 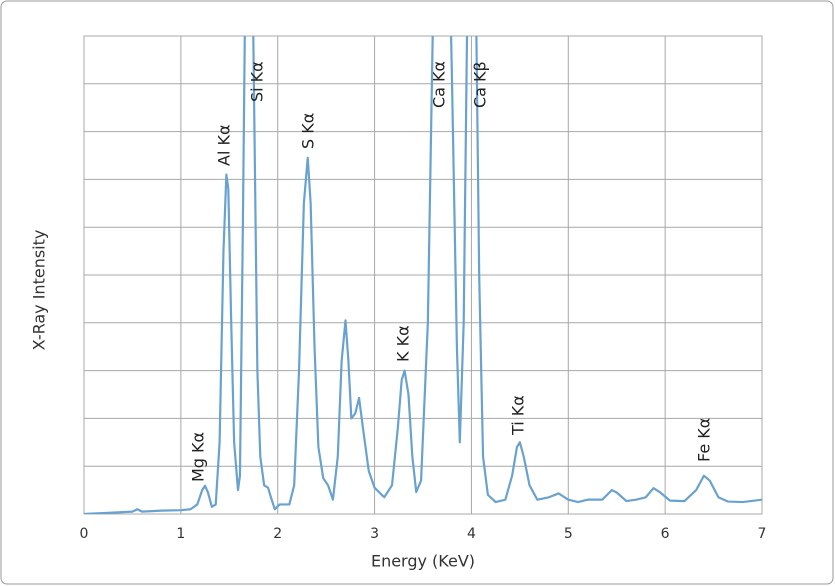 What do you see at coordinates (180, 534) in the screenshot?
I see `x-tick-label: 1` at bounding box center [180, 534].